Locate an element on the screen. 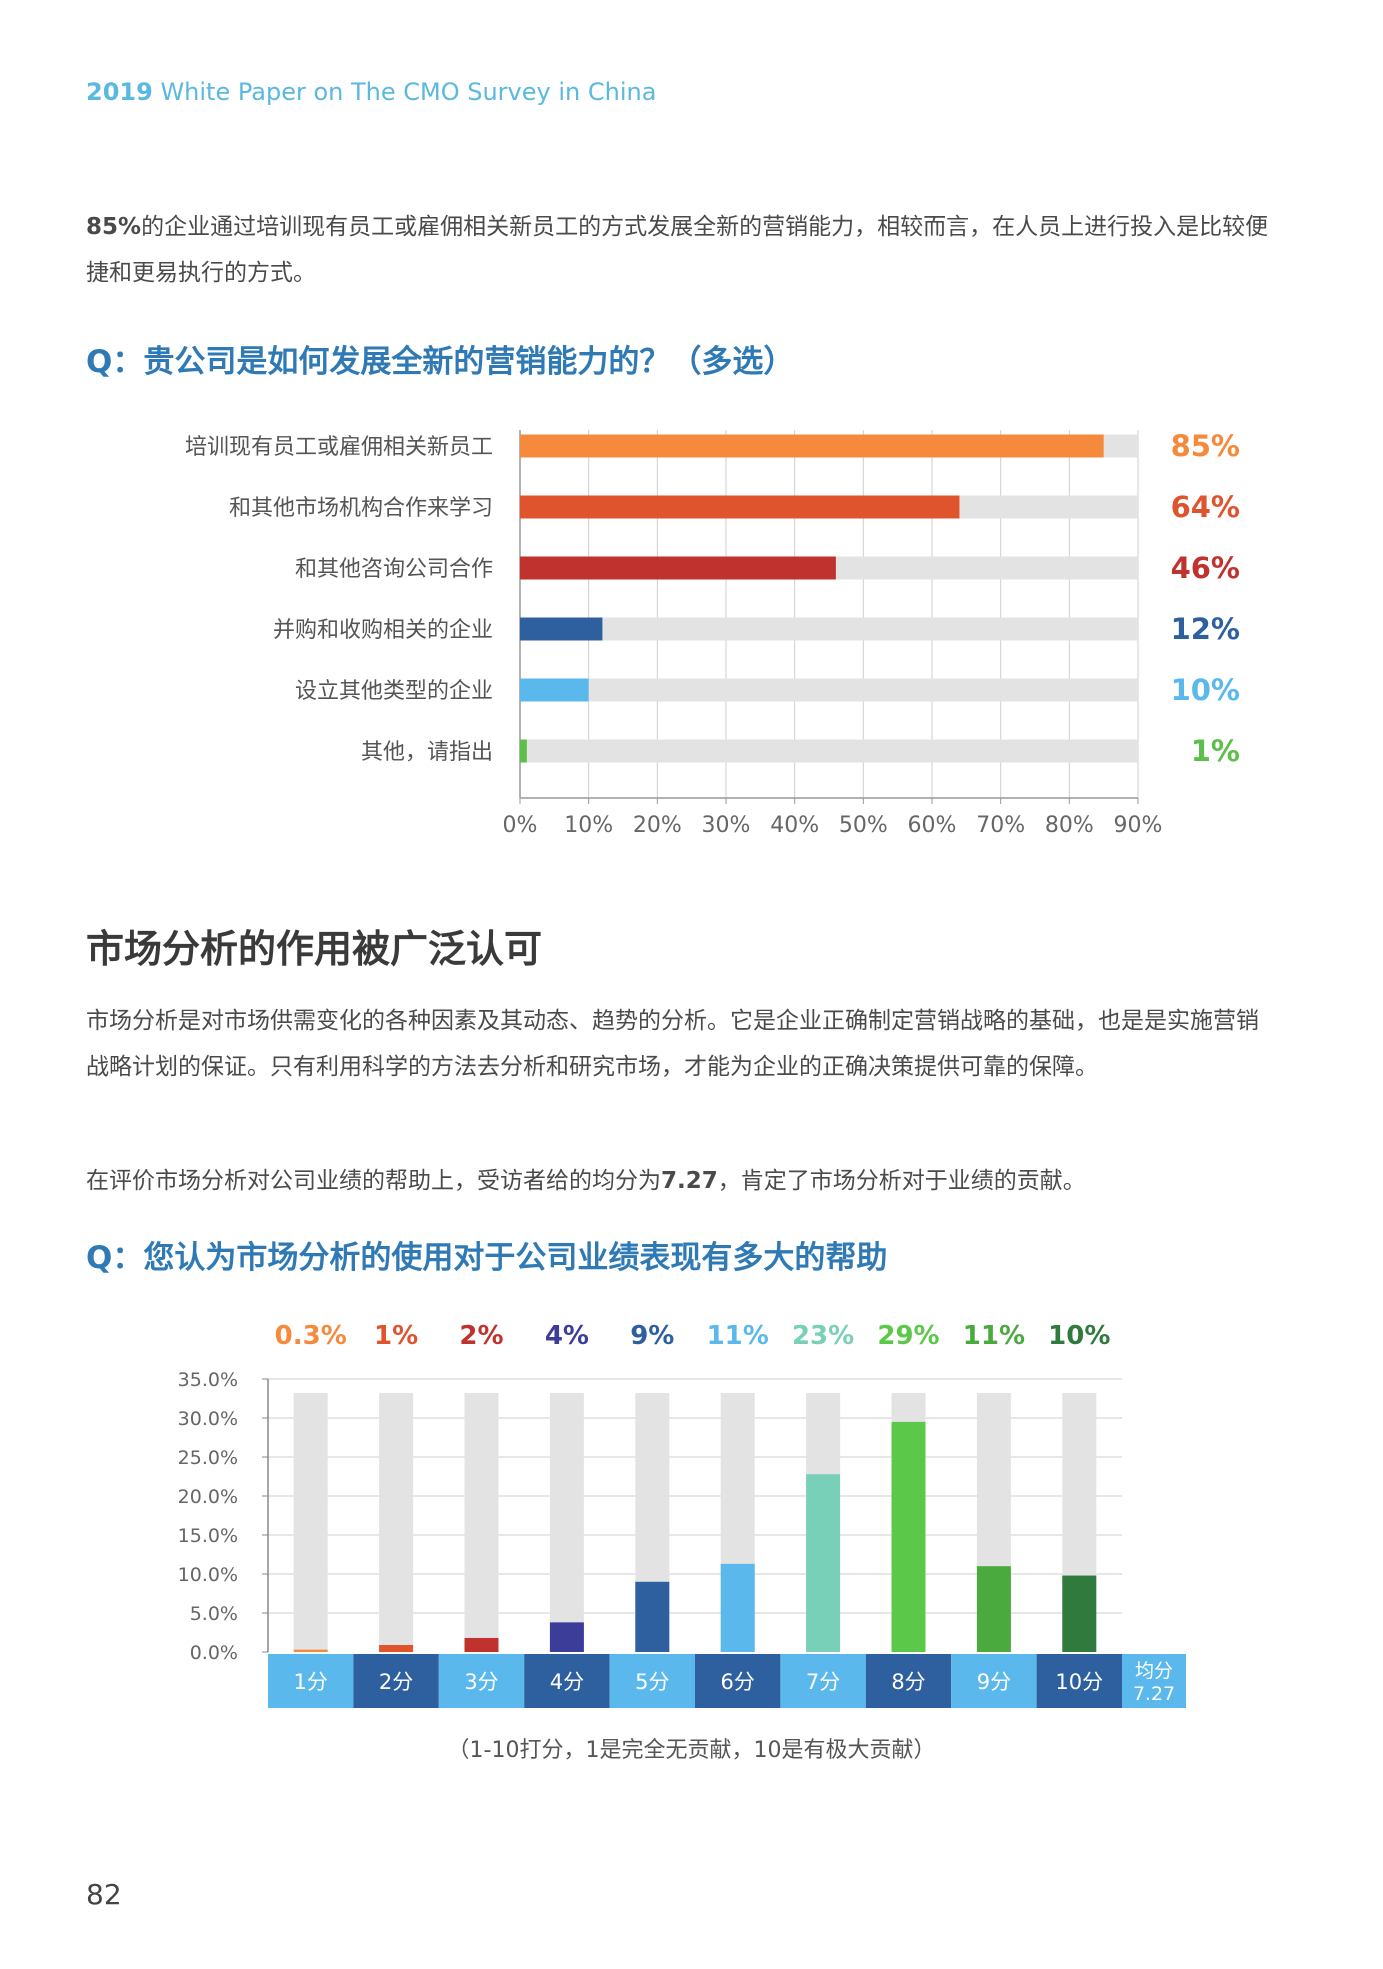  category-label: 10分 is located at coordinates (1079, 1682).